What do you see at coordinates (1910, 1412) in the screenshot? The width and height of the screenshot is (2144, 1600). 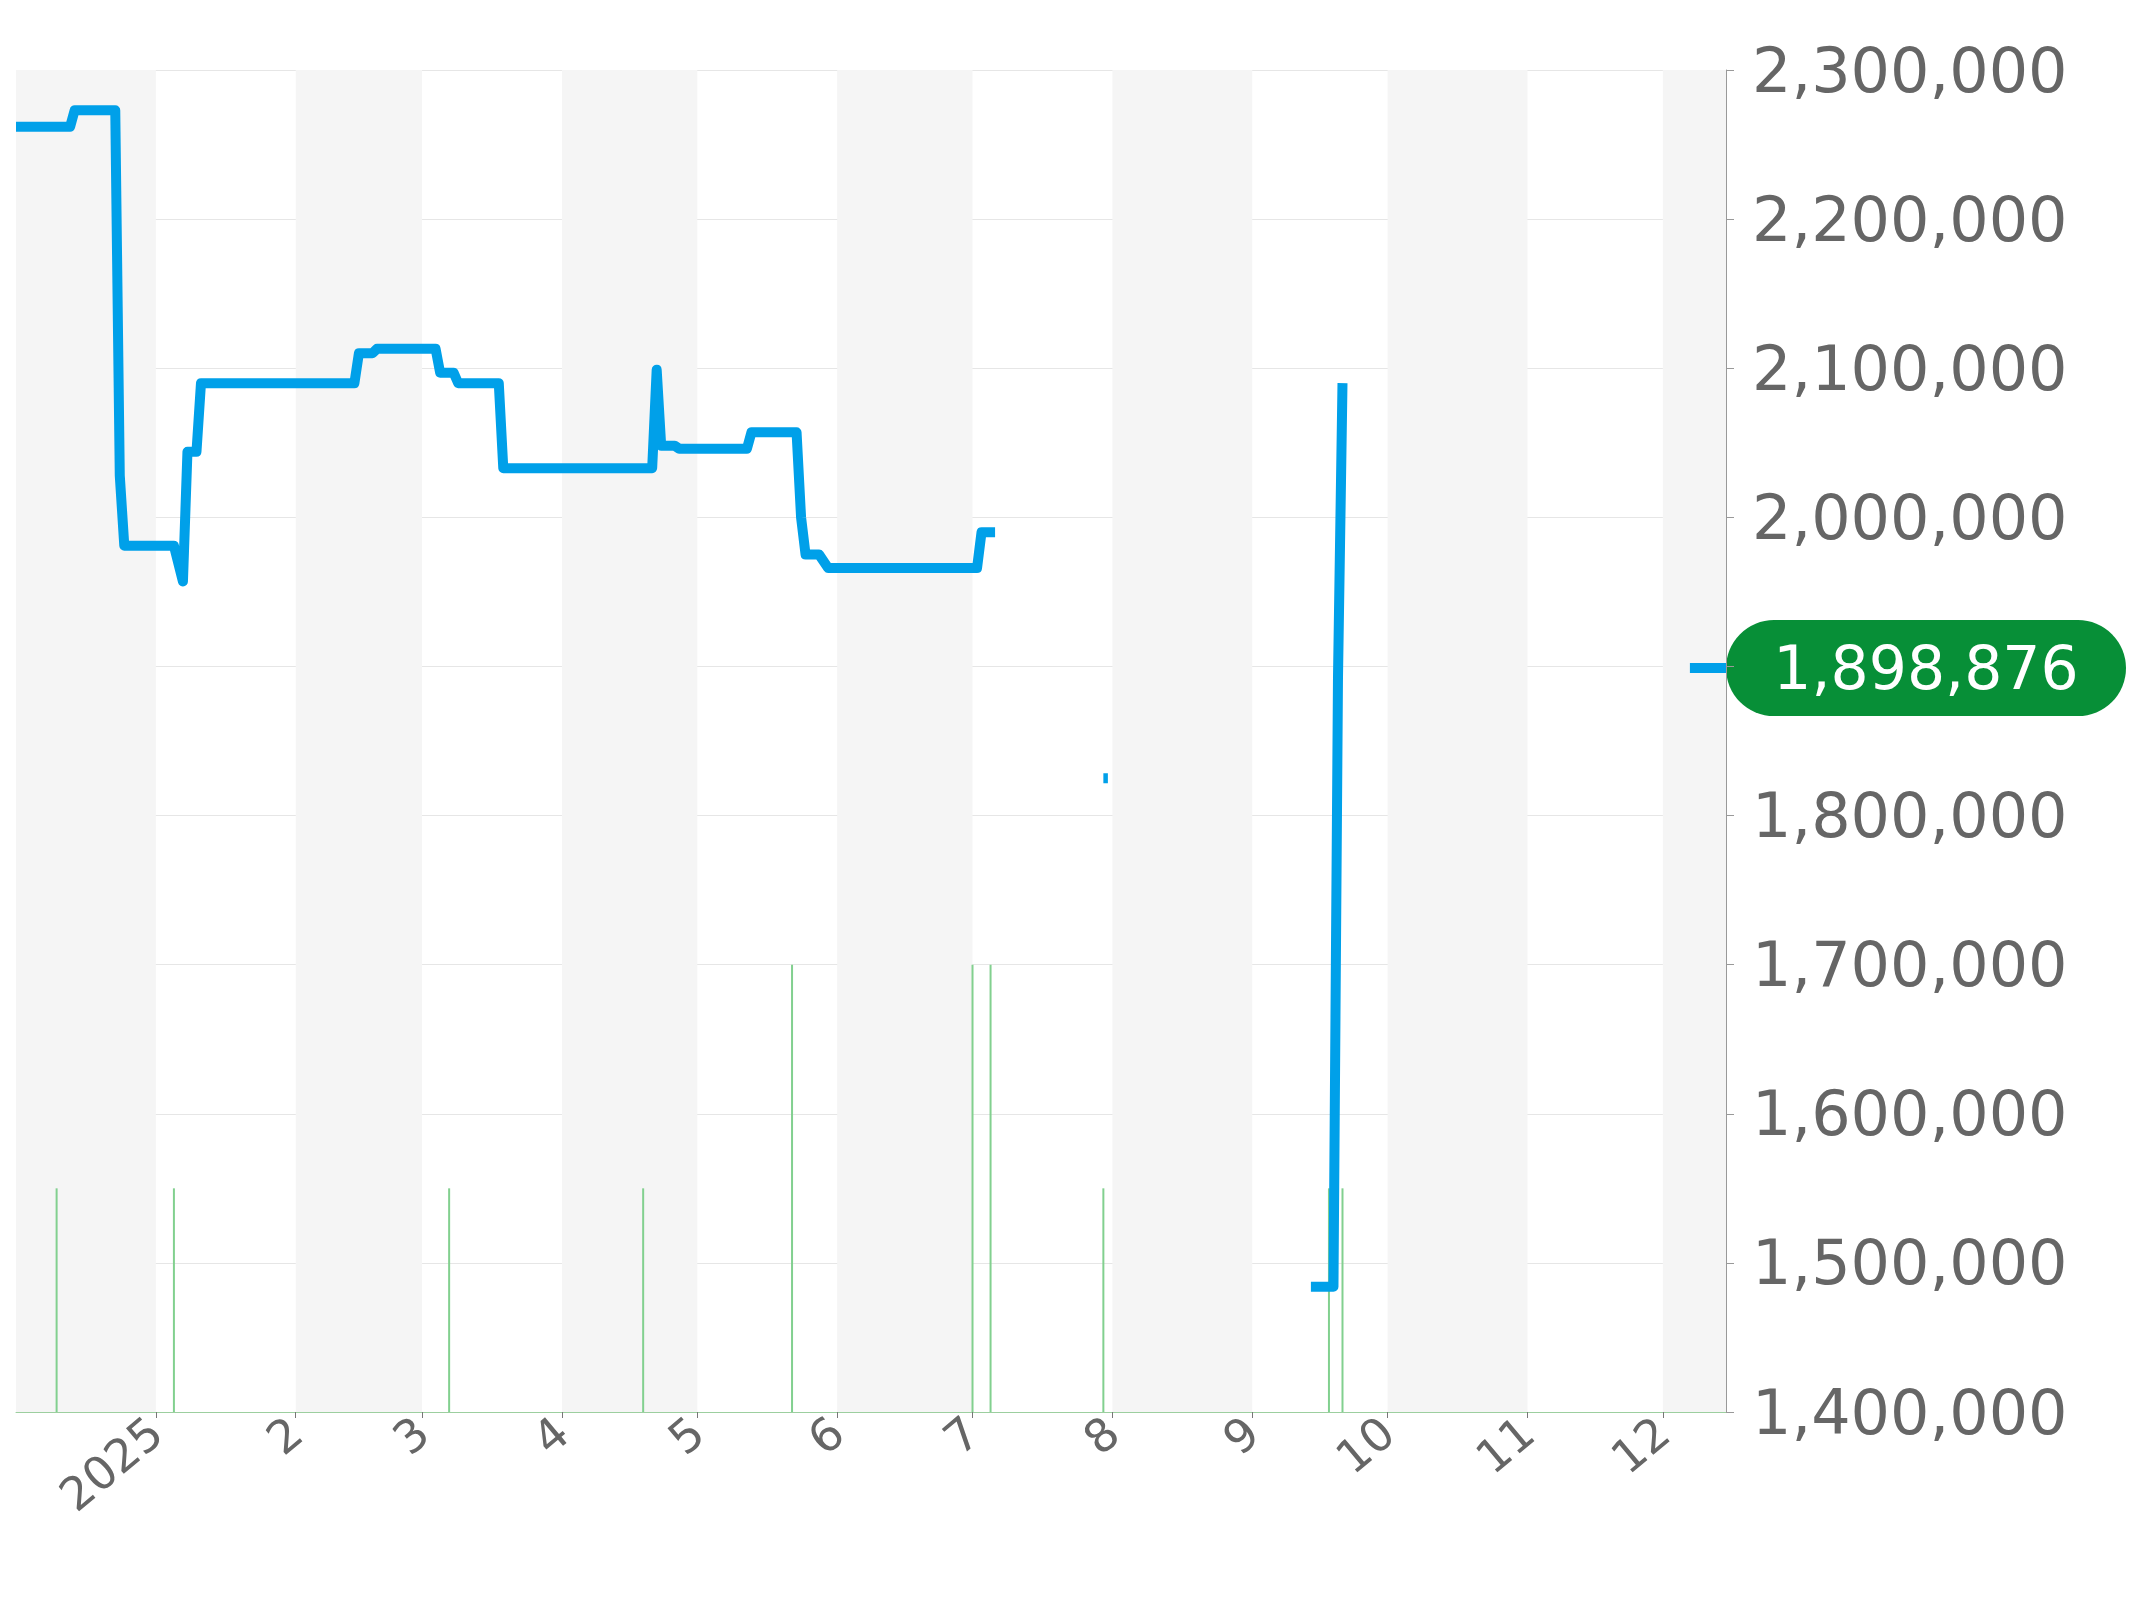 I see `y-tick-label: 1,400,000` at bounding box center [1910, 1412].